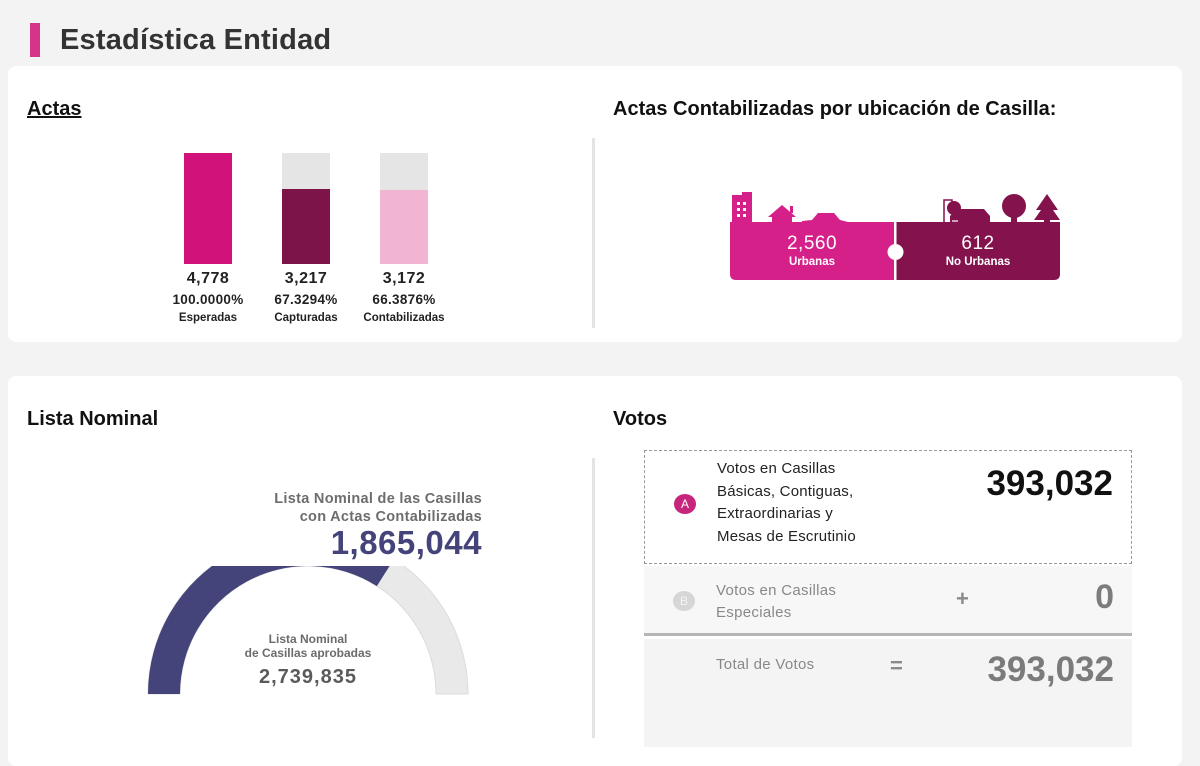  What do you see at coordinates (962, 598) in the screenshot?
I see `plus-operator: +` at bounding box center [962, 598].